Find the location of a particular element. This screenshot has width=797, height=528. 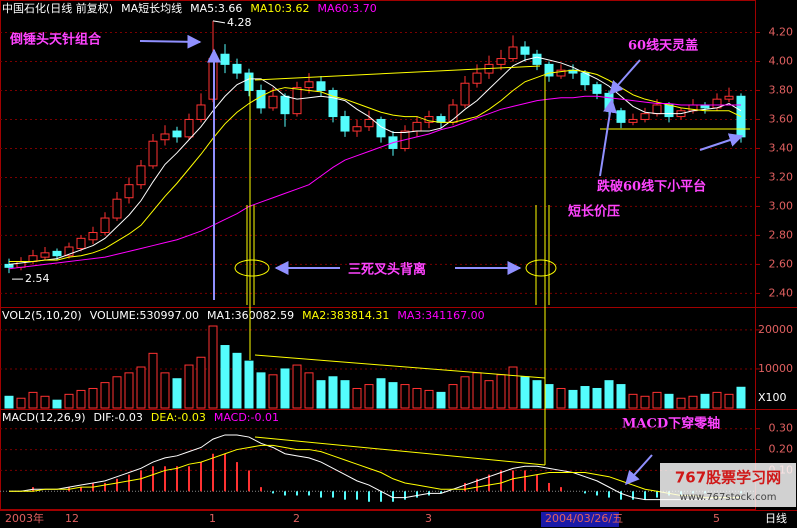

legend-entry: MA3:341167.00 is located at coordinates (440, 315).